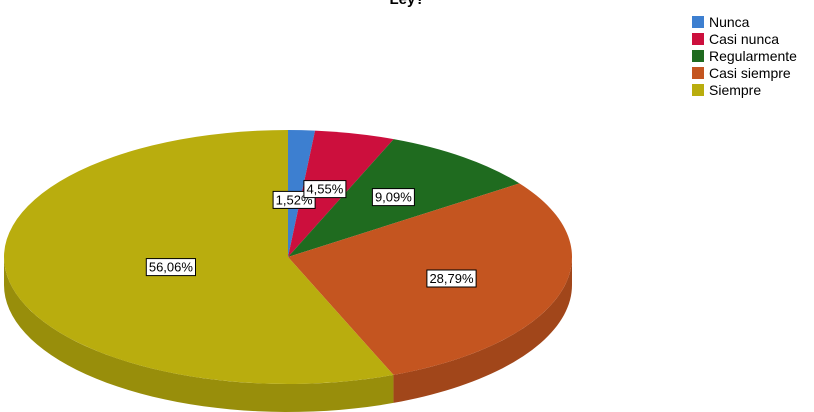 Image resolution: width=814 pixels, height=412 pixels. What do you see at coordinates (482, 330) in the screenshot?
I see `pie-side-casi-siempre` at bounding box center [482, 330].